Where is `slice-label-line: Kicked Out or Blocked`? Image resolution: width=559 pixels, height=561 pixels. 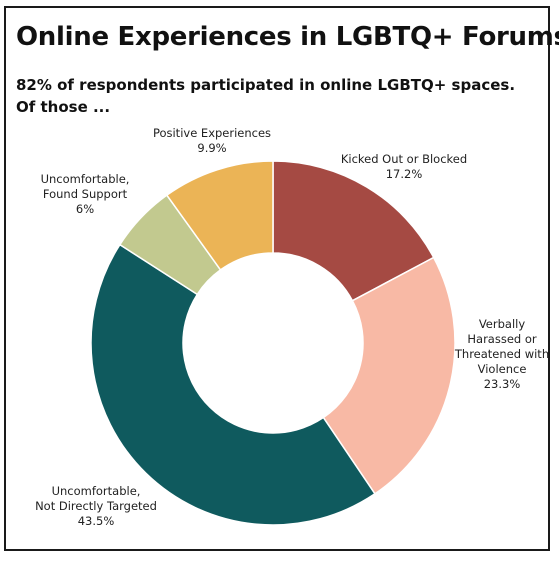
slice-label-line: Kicked Out or Blocked is located at coordinates (404, 159).